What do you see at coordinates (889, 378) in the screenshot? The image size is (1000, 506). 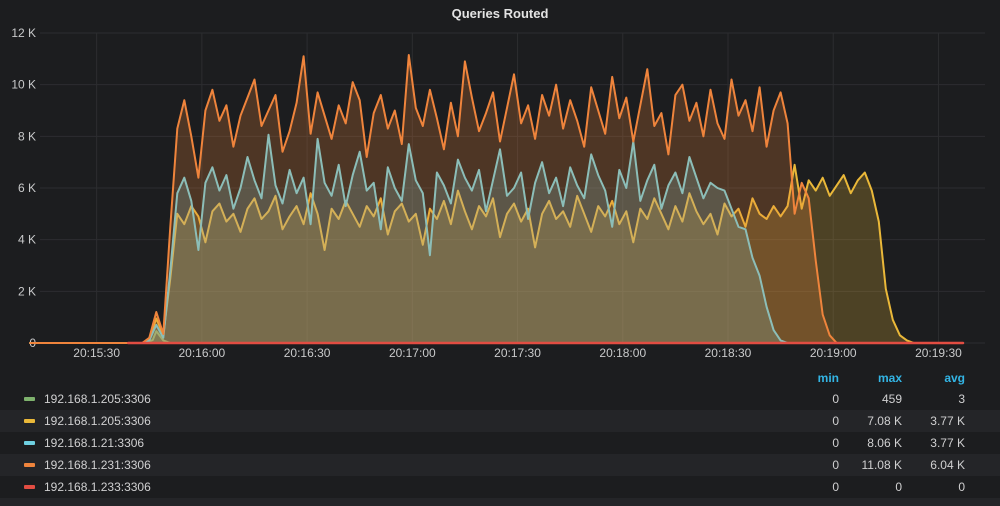 I see `legend-header-max: max` at bounding box center [889, 378].